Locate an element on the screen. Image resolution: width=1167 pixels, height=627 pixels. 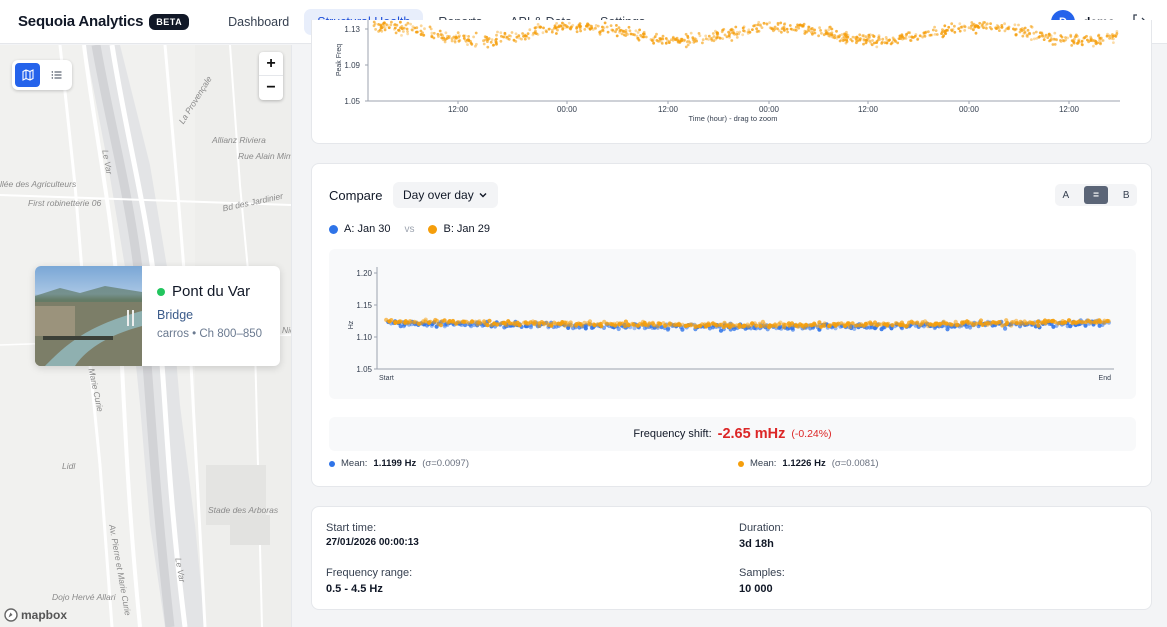
legend-vs: vs is located at coordinates (409, 229).